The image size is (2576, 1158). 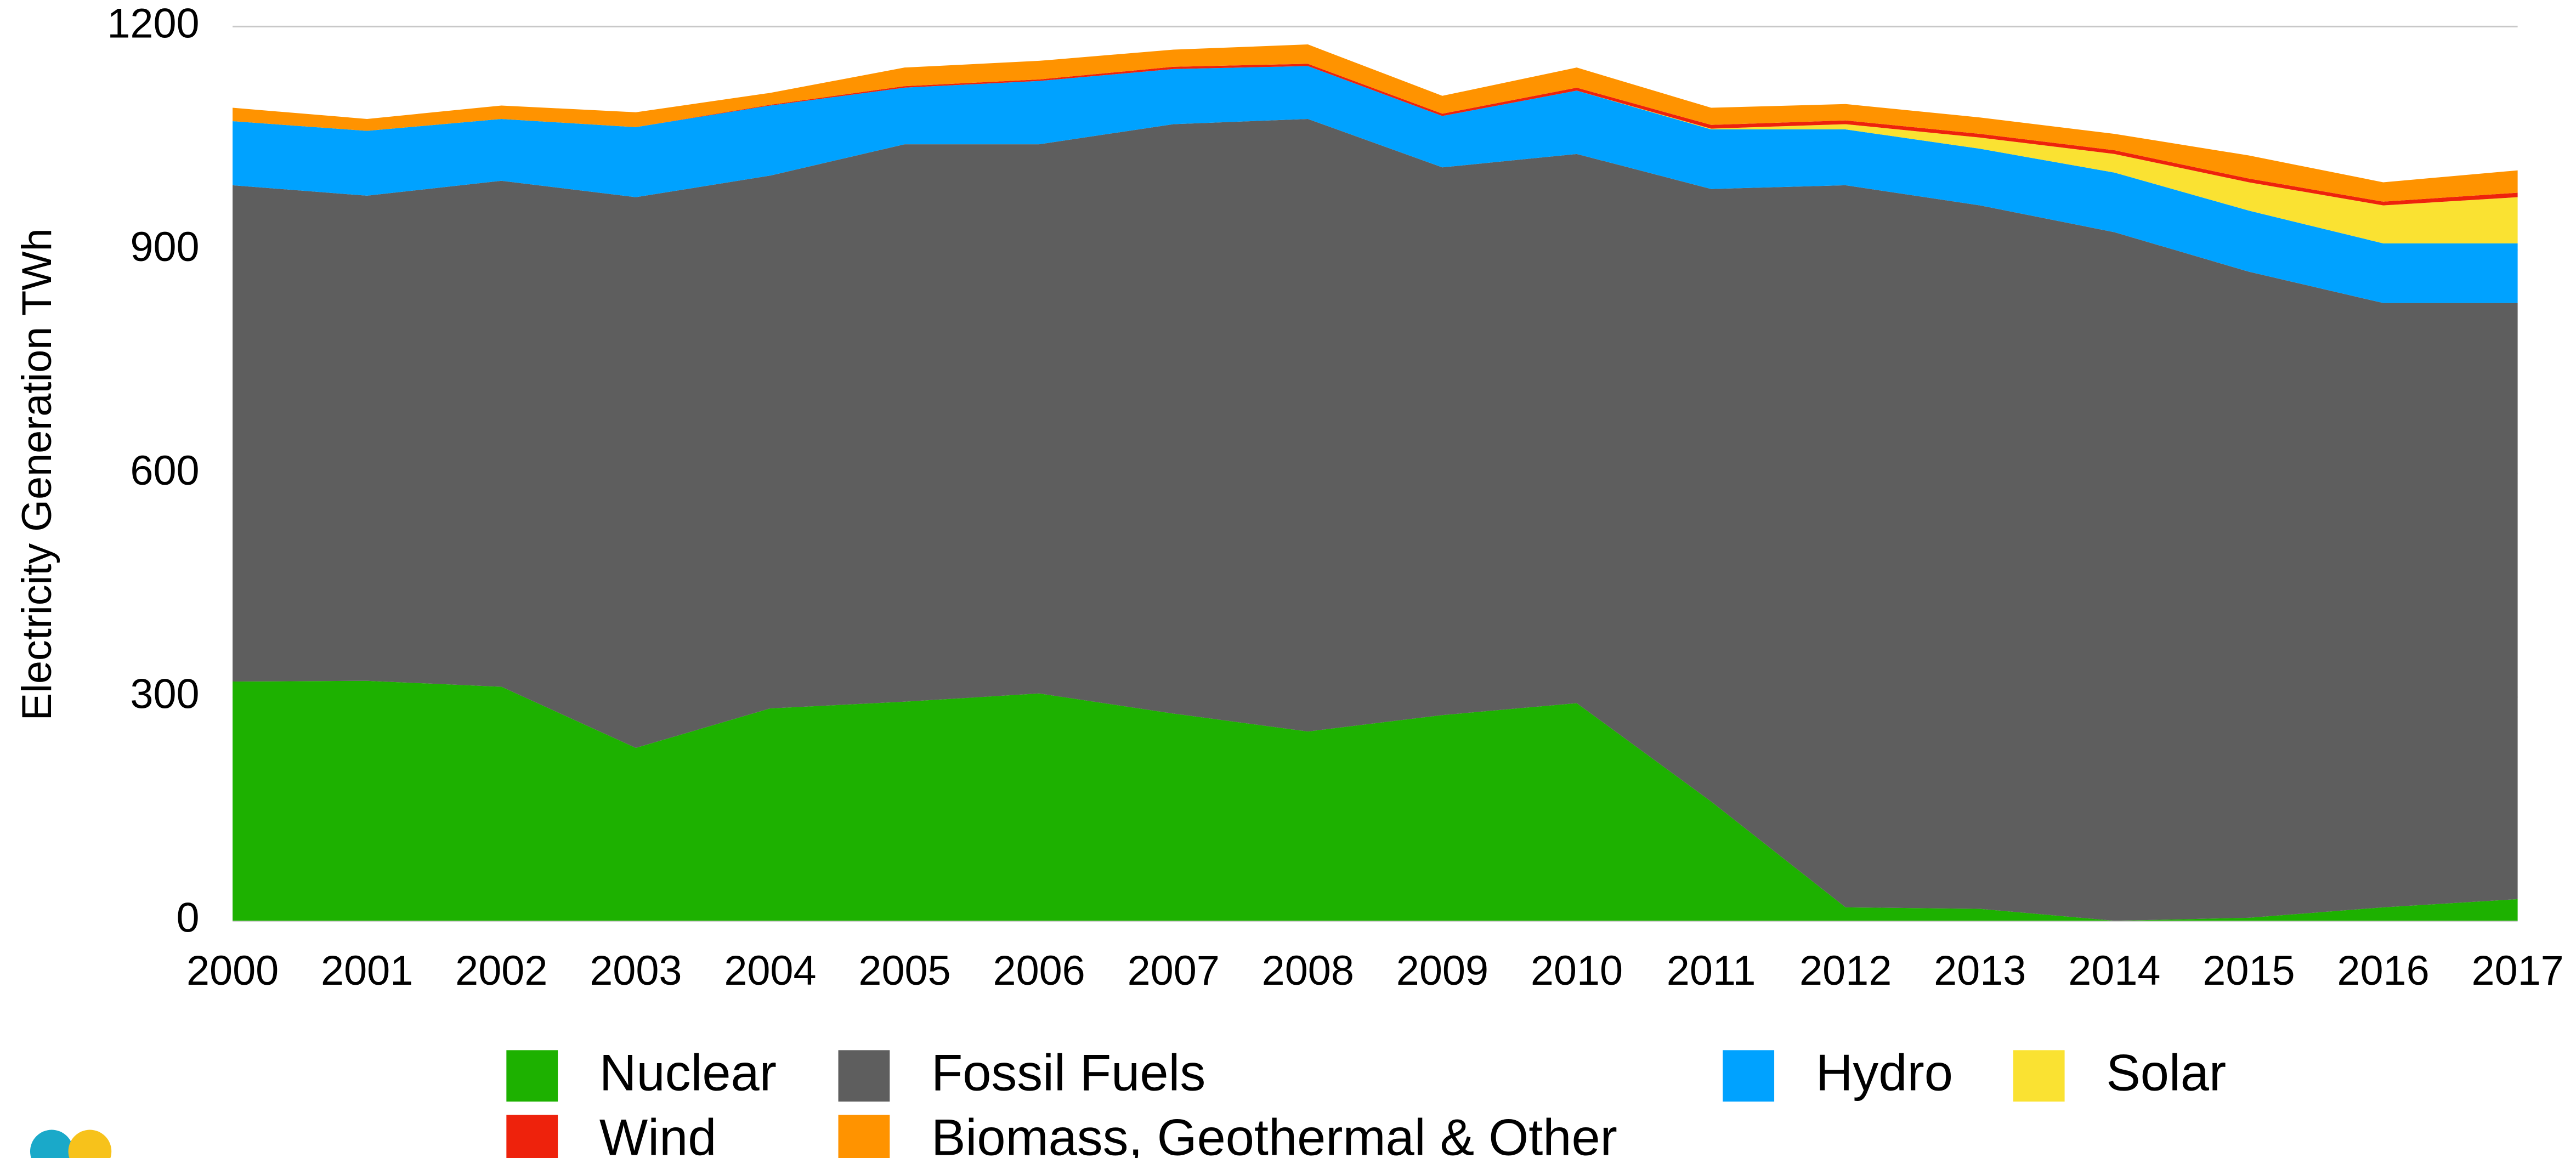 What do you see at coordinates (153, 24) in the screenshot?
I see `y-tick-label: 1200` at bounding box center [153, 24].